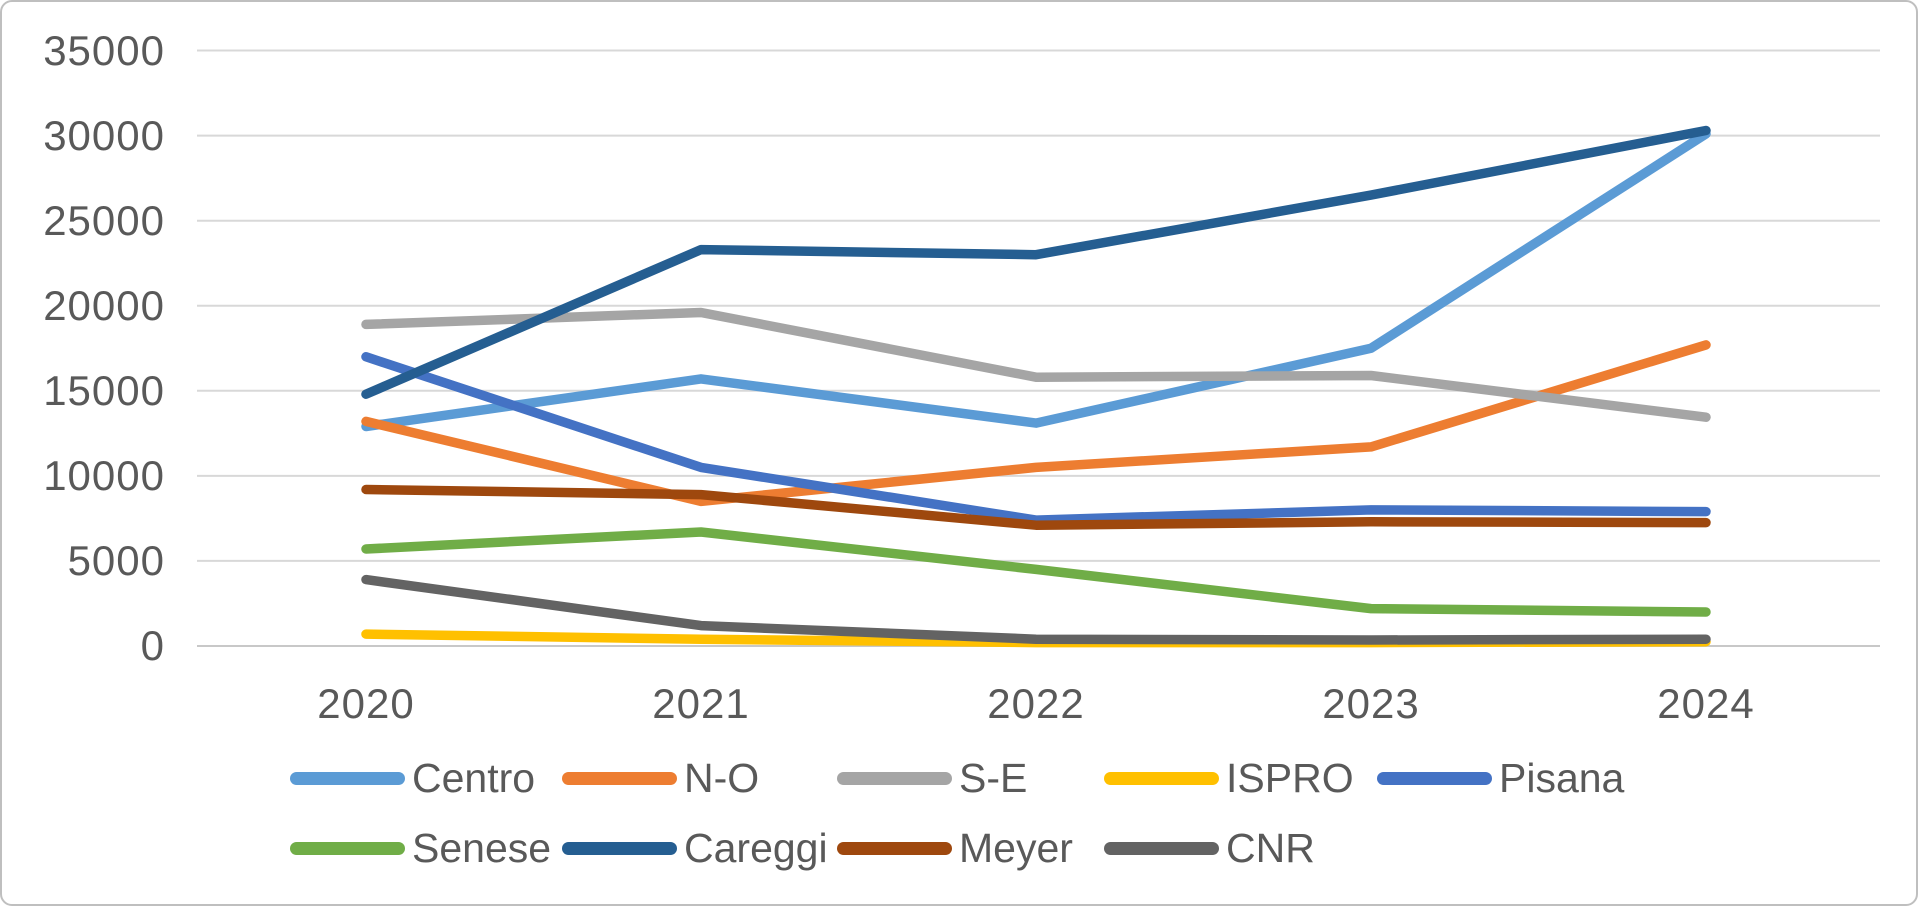 The height and width of the screenshot is (906, 1918). Describe the element at coordinates (619, 848) in the screenshot. I see `legend-marker-careggi` at that location.